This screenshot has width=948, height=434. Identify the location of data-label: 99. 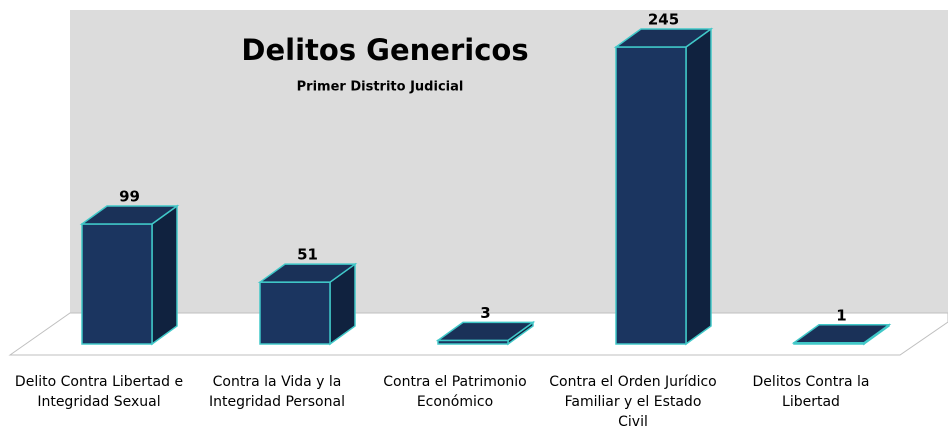
(129, 196).